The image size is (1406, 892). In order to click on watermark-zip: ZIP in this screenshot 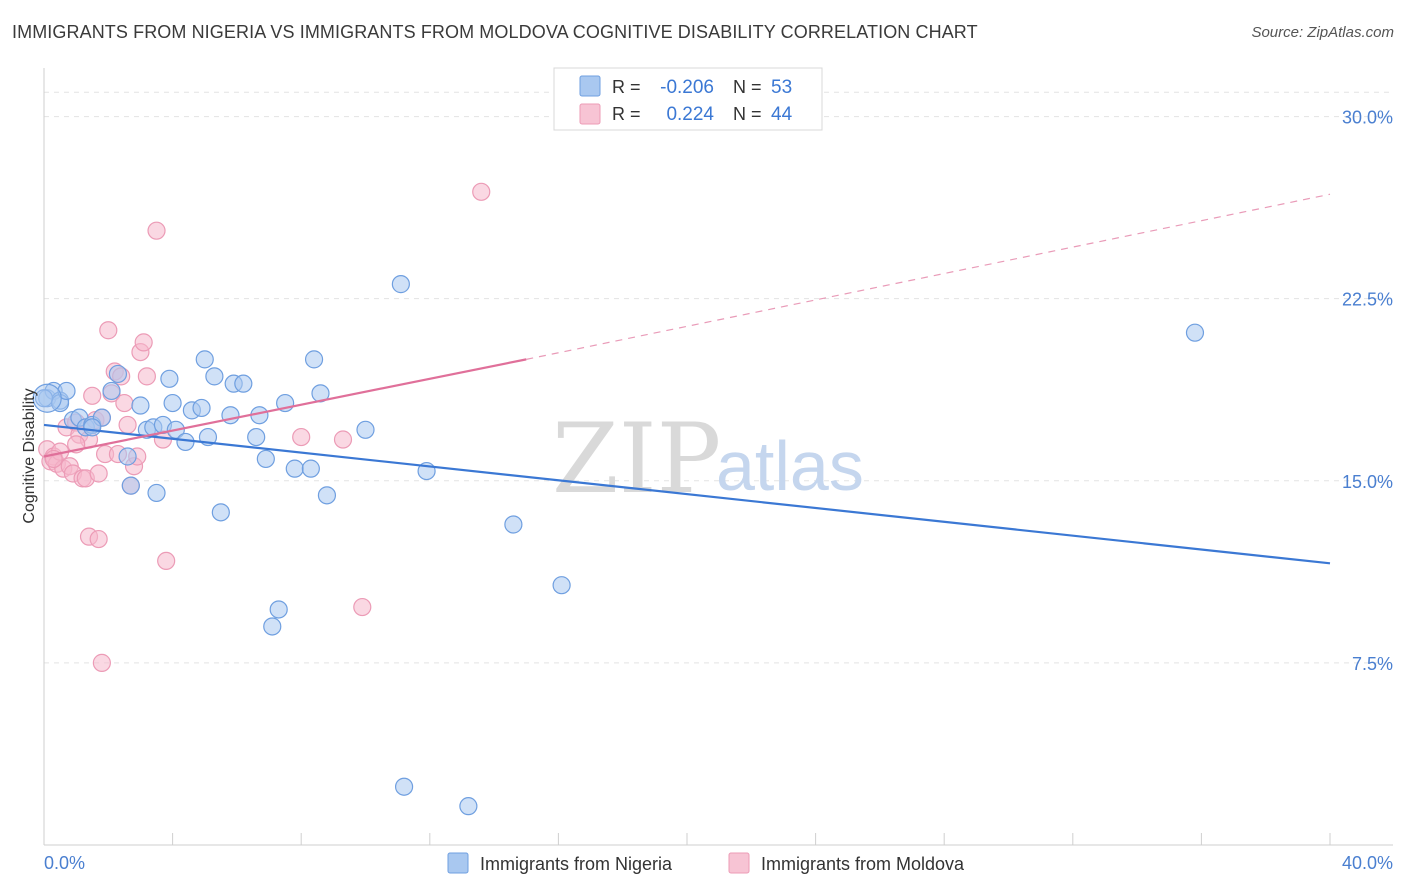, I will do `click(636, 459)`.